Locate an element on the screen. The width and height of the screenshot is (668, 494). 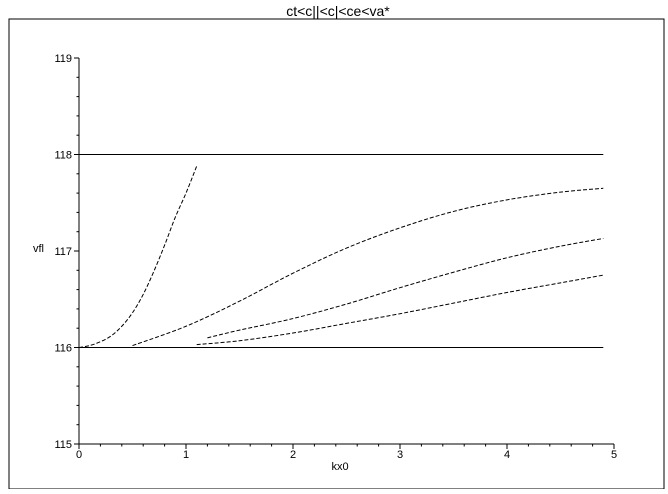
x-tick-label: 3 is located at coordinates (400, 455).